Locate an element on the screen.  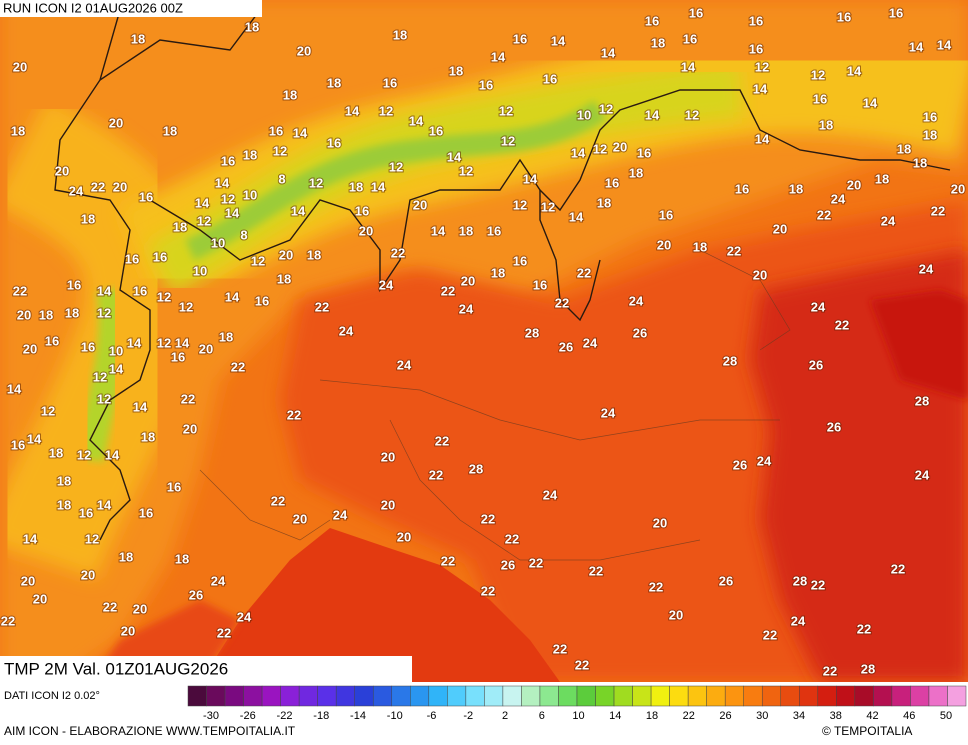
source: DATI ICON I2 0.02° is located at coordinates (52, 696).